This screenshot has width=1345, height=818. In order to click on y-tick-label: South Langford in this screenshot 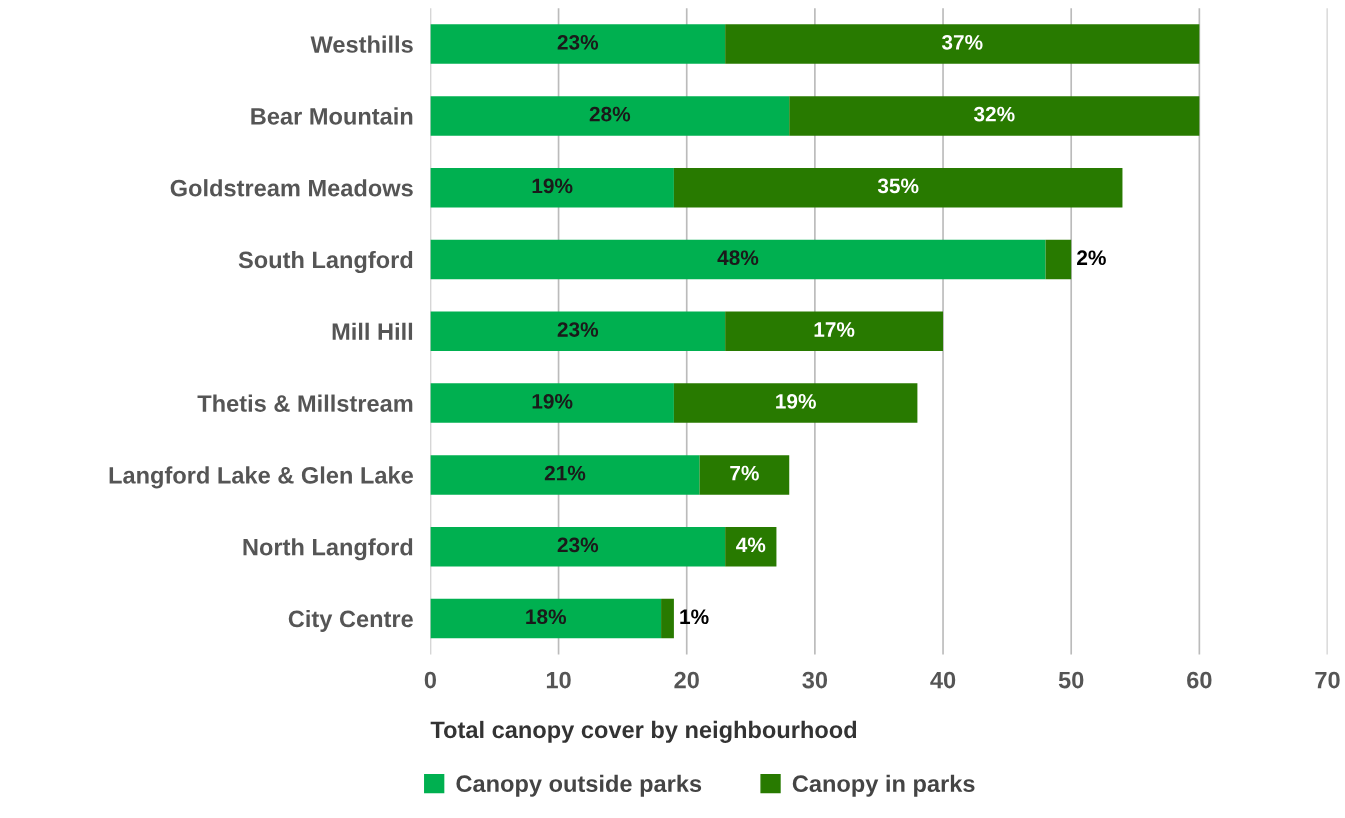, I will do `click(325, 262)`.